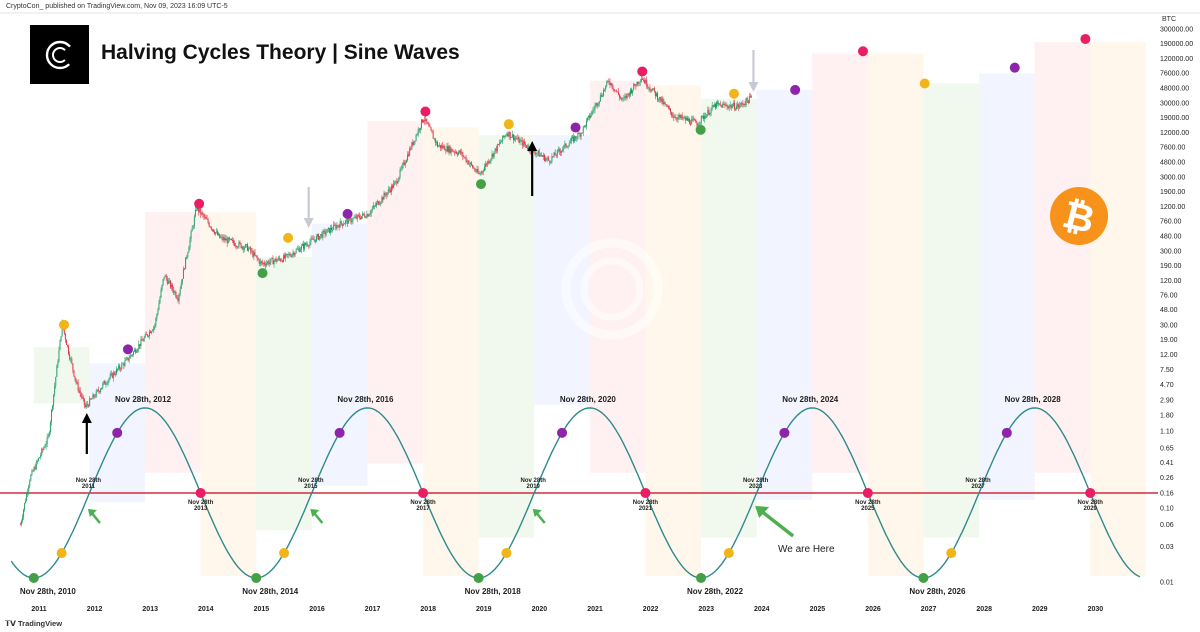  What do you see at coordinates (1172, 177) in the screenshot?
I see `y-tick-label: 3000.00` at bounding box center [1172, 177].